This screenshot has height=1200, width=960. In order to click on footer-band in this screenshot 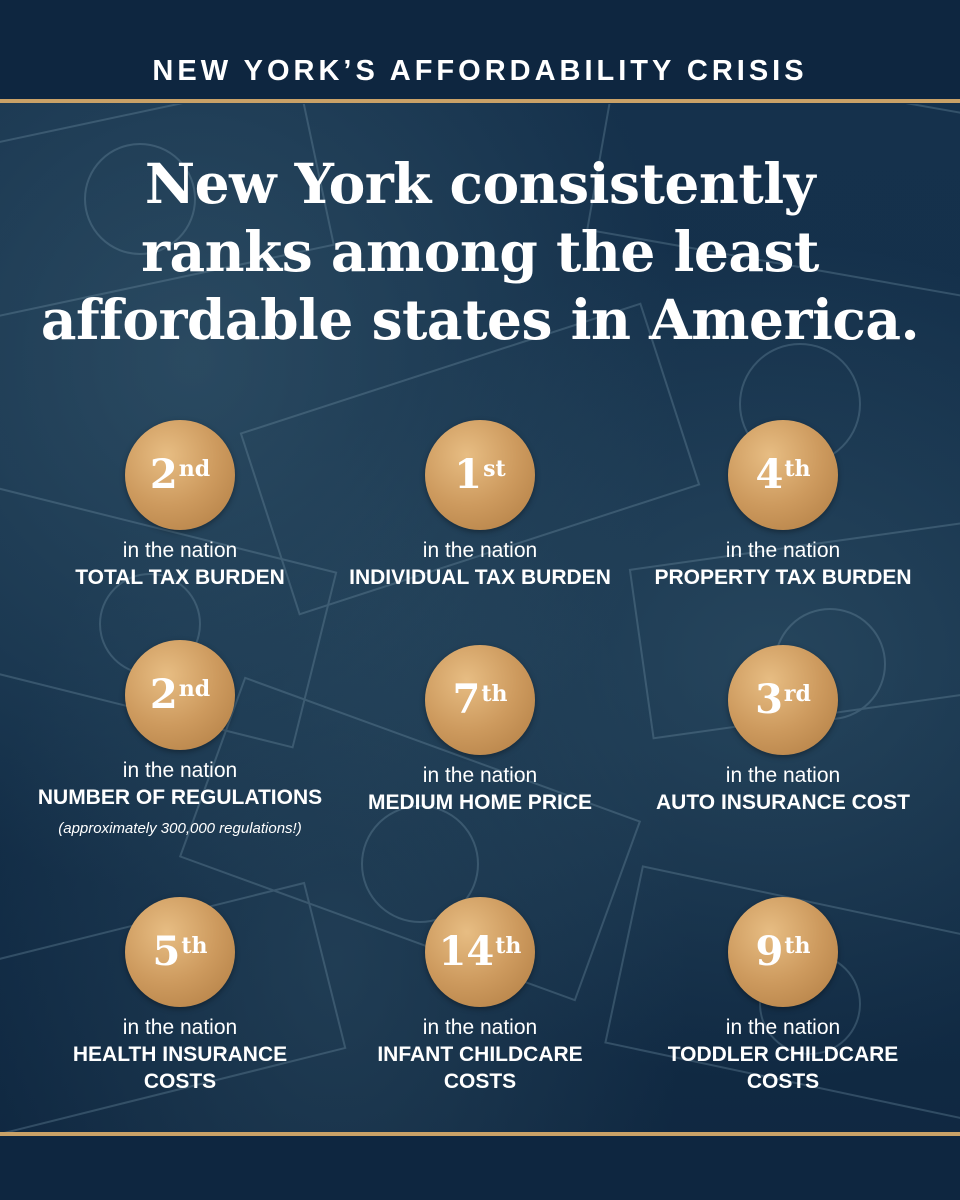, I will do `click(480, 1168)`.